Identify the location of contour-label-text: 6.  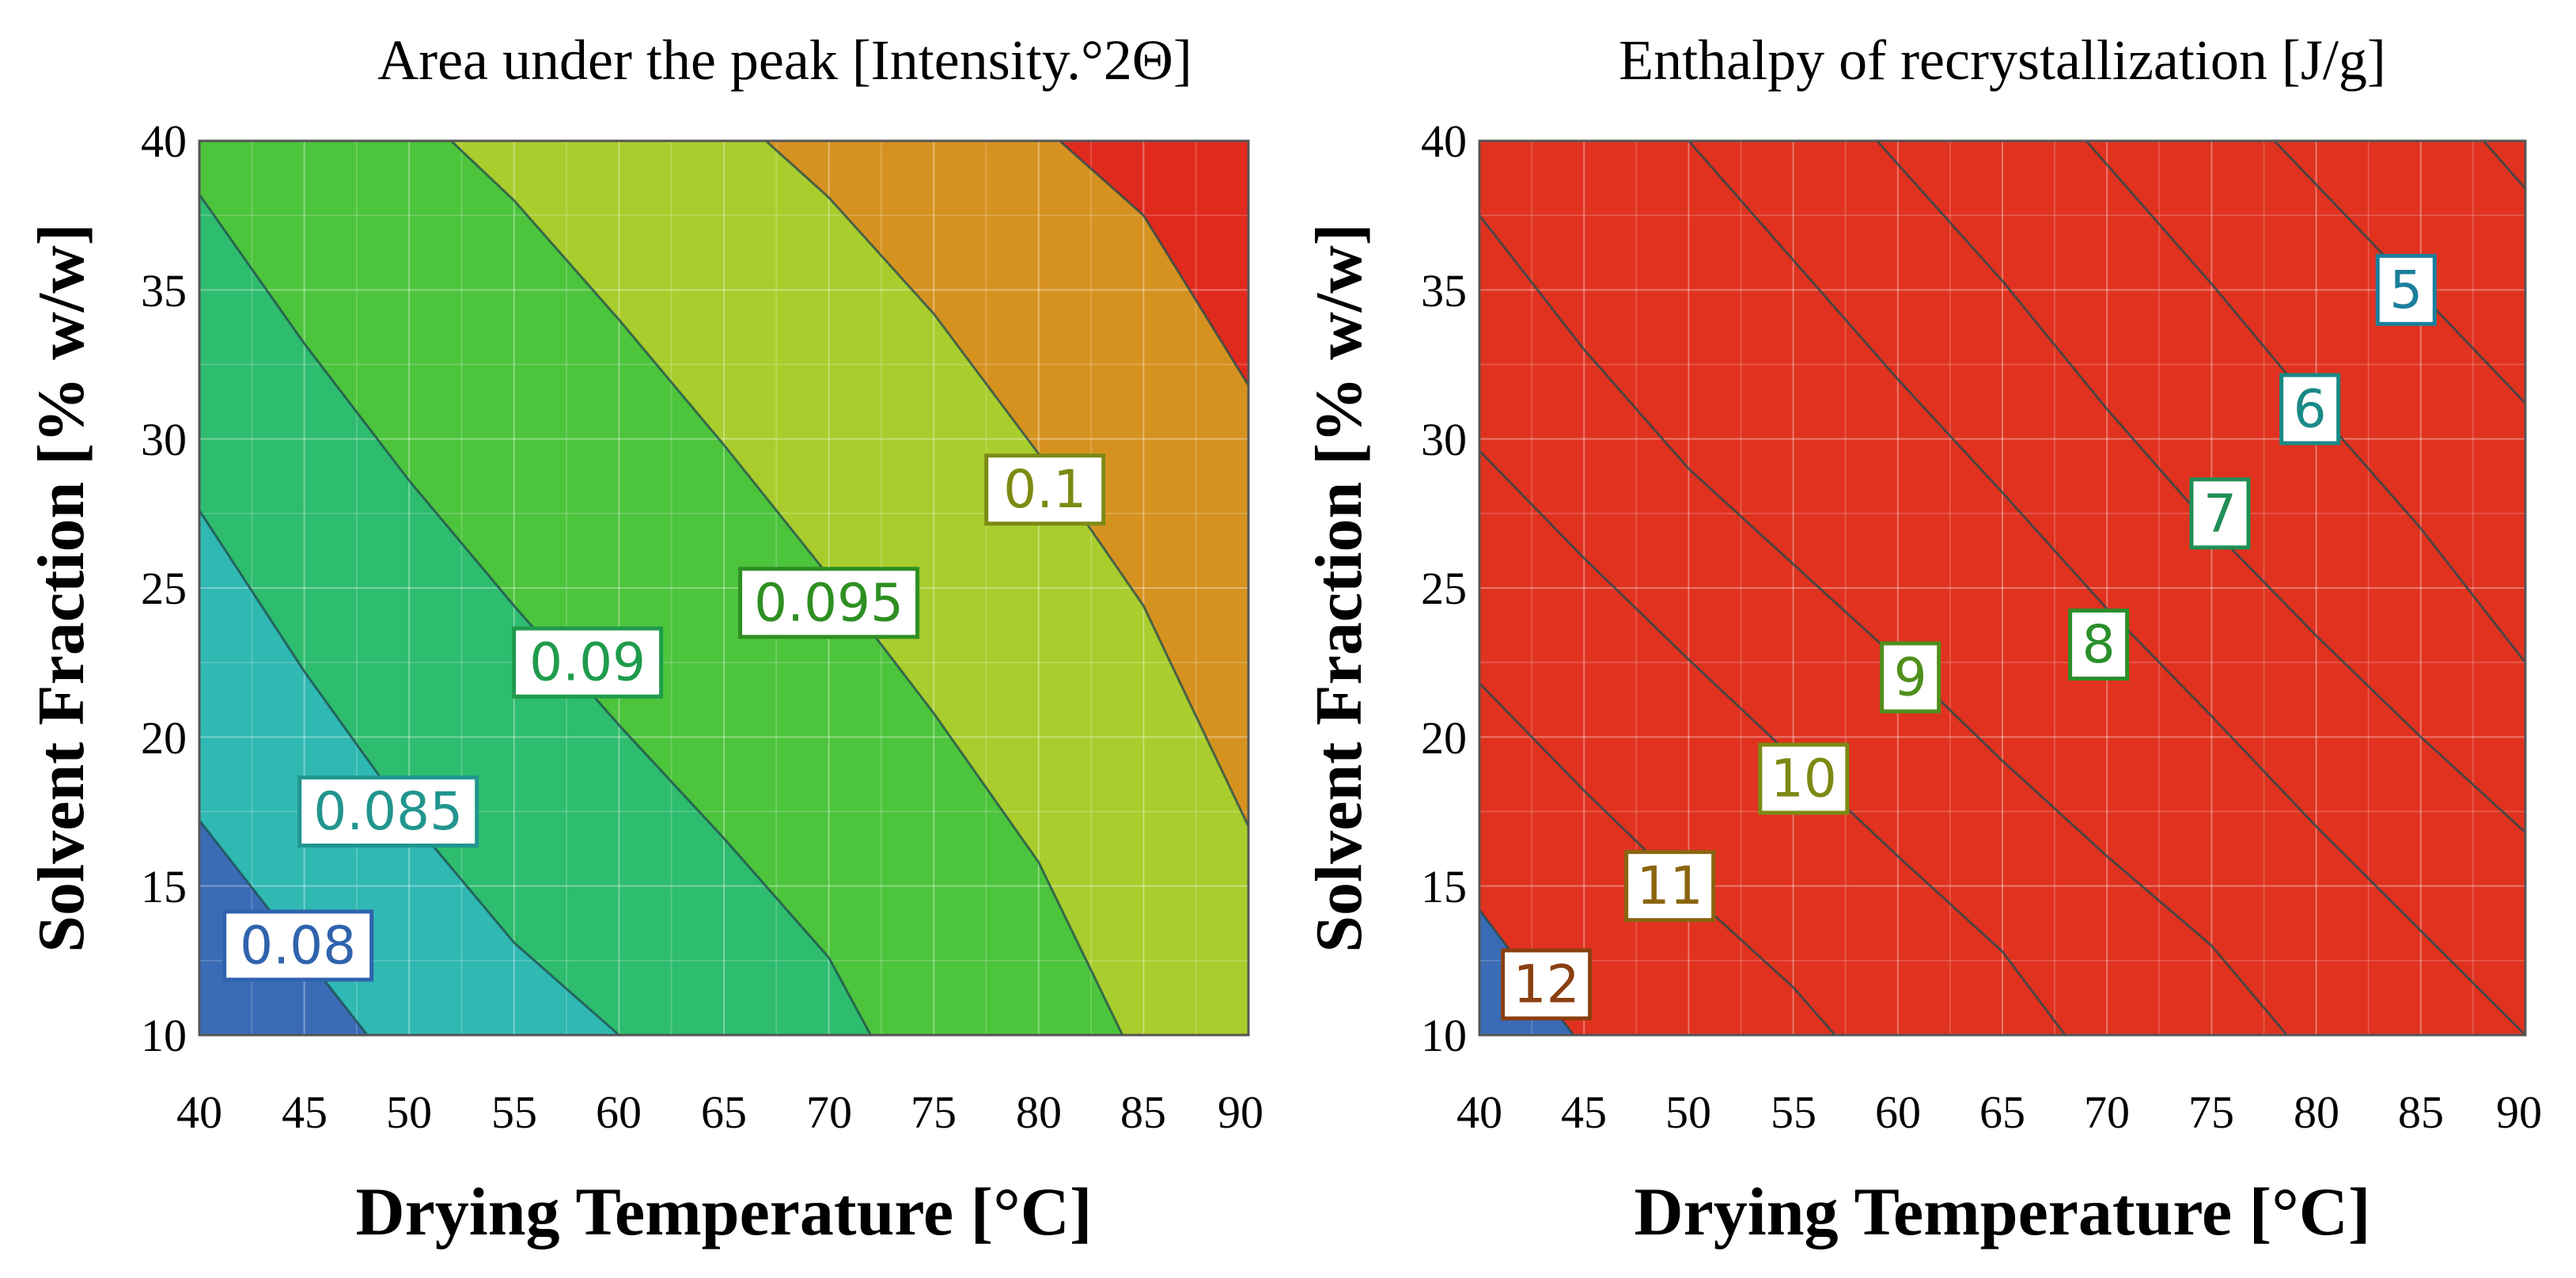
(2310, 409).